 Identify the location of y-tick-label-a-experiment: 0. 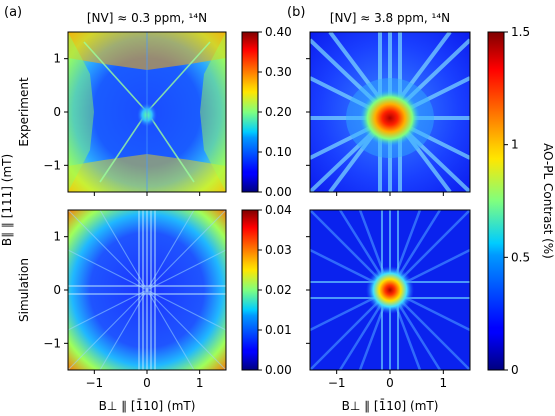
(57, 112).